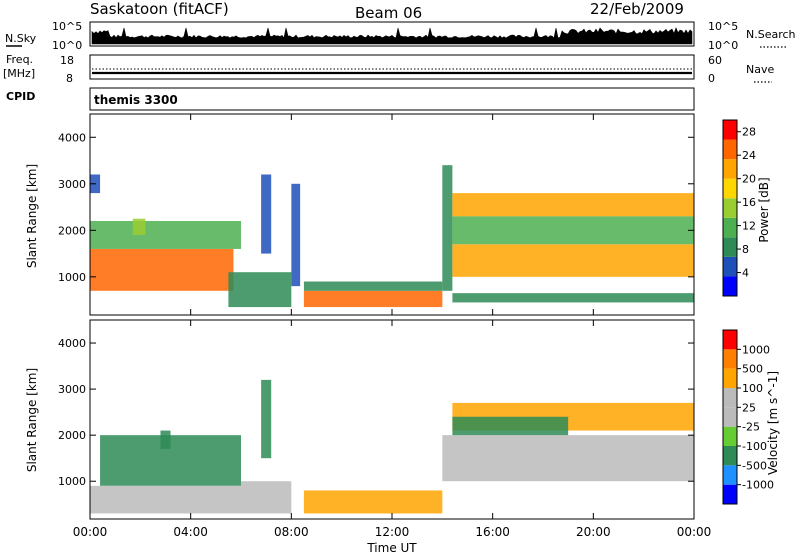  Describe the element at coordinates (749, 132) in the screenshot. I see `colorbar-tick-label: 28` at that location.